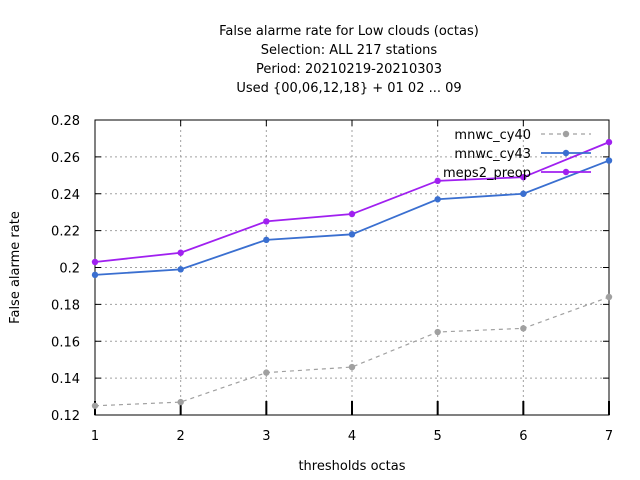  What do you see at coordinates (65, 305) in the screenshot?
I see `y-tick-label: 0.18` at bounding box center [65, 305].